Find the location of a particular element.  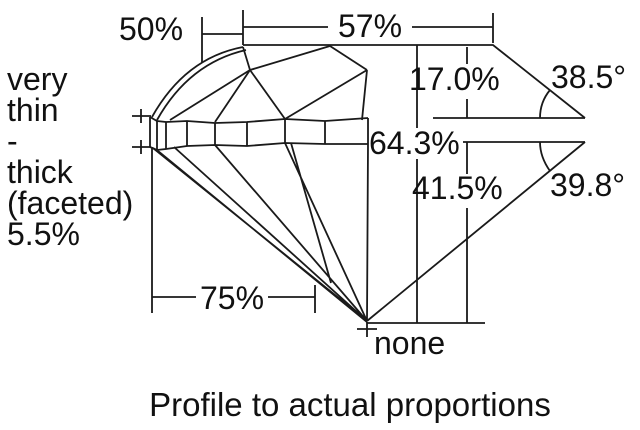

dimension-lines-top is located at coordinates (347, 36).